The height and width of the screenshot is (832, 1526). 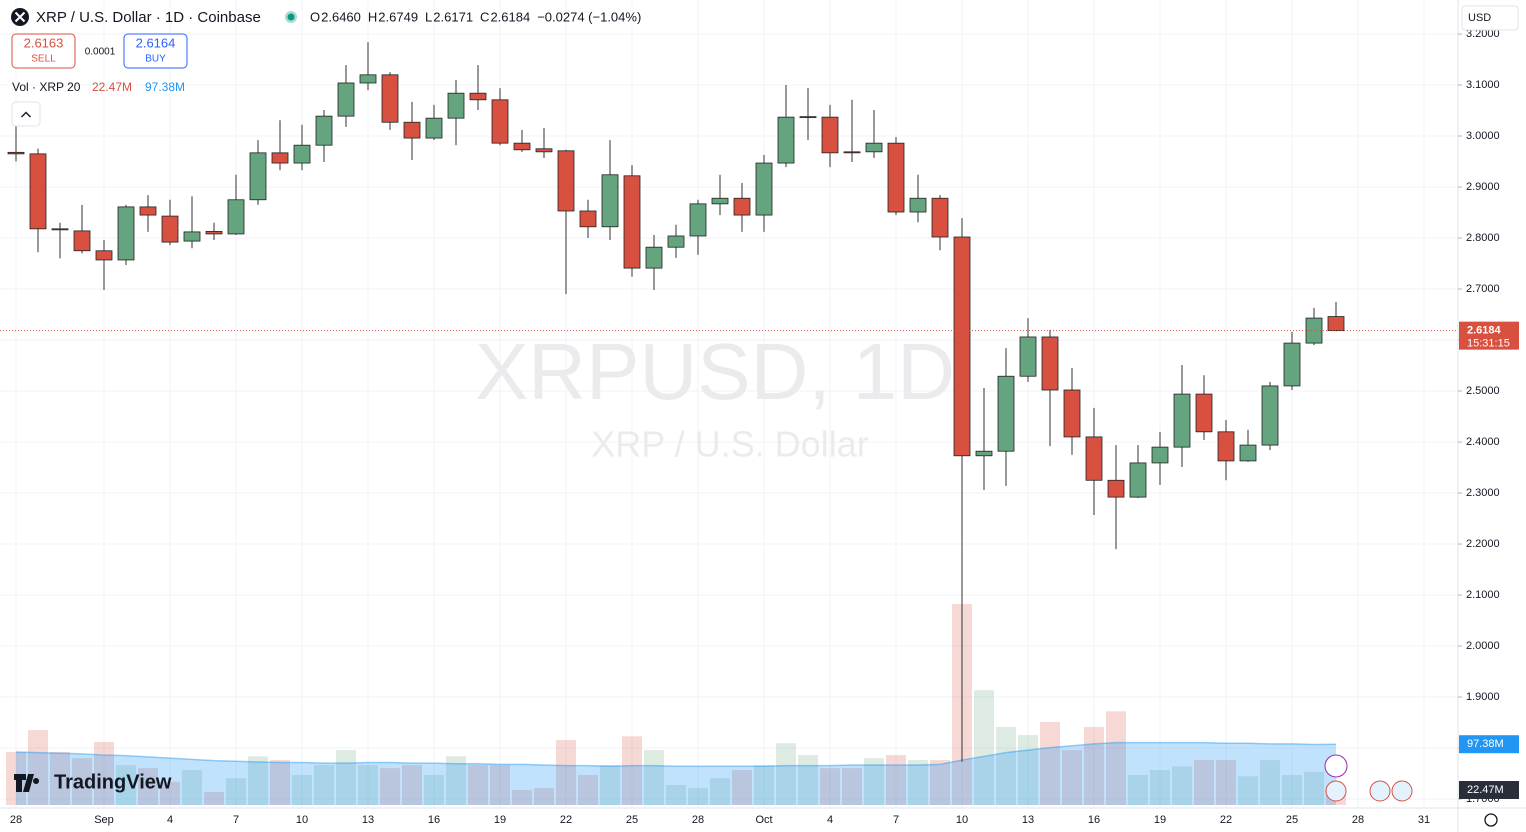 I want to click on volume-legend: Vol · XRP 20, so click(x=46, y=87).